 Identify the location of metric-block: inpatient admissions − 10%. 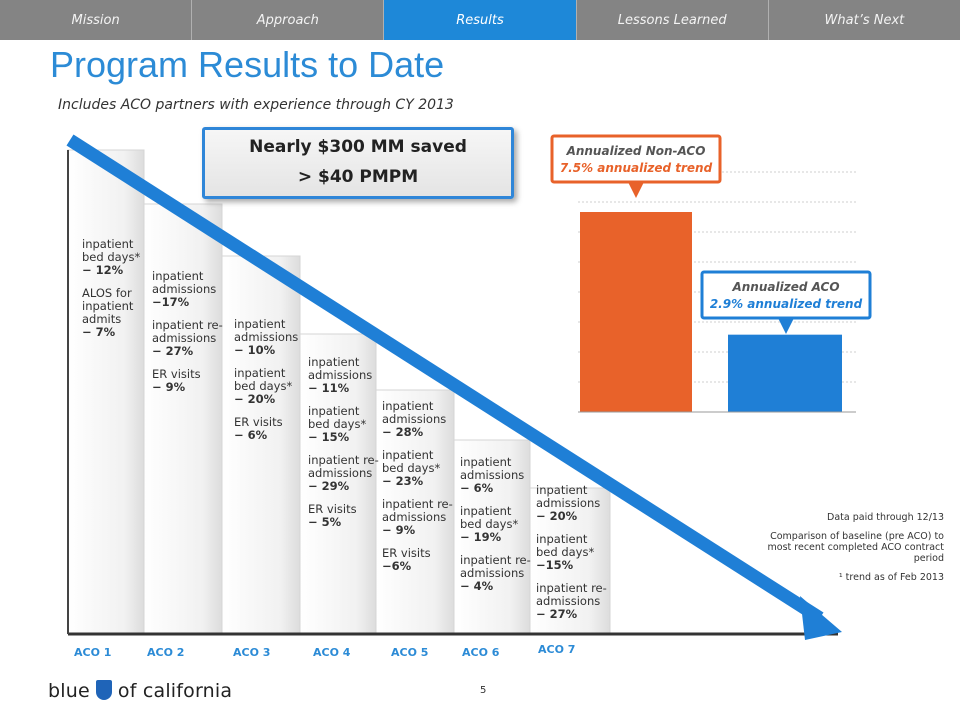
(266, 337).